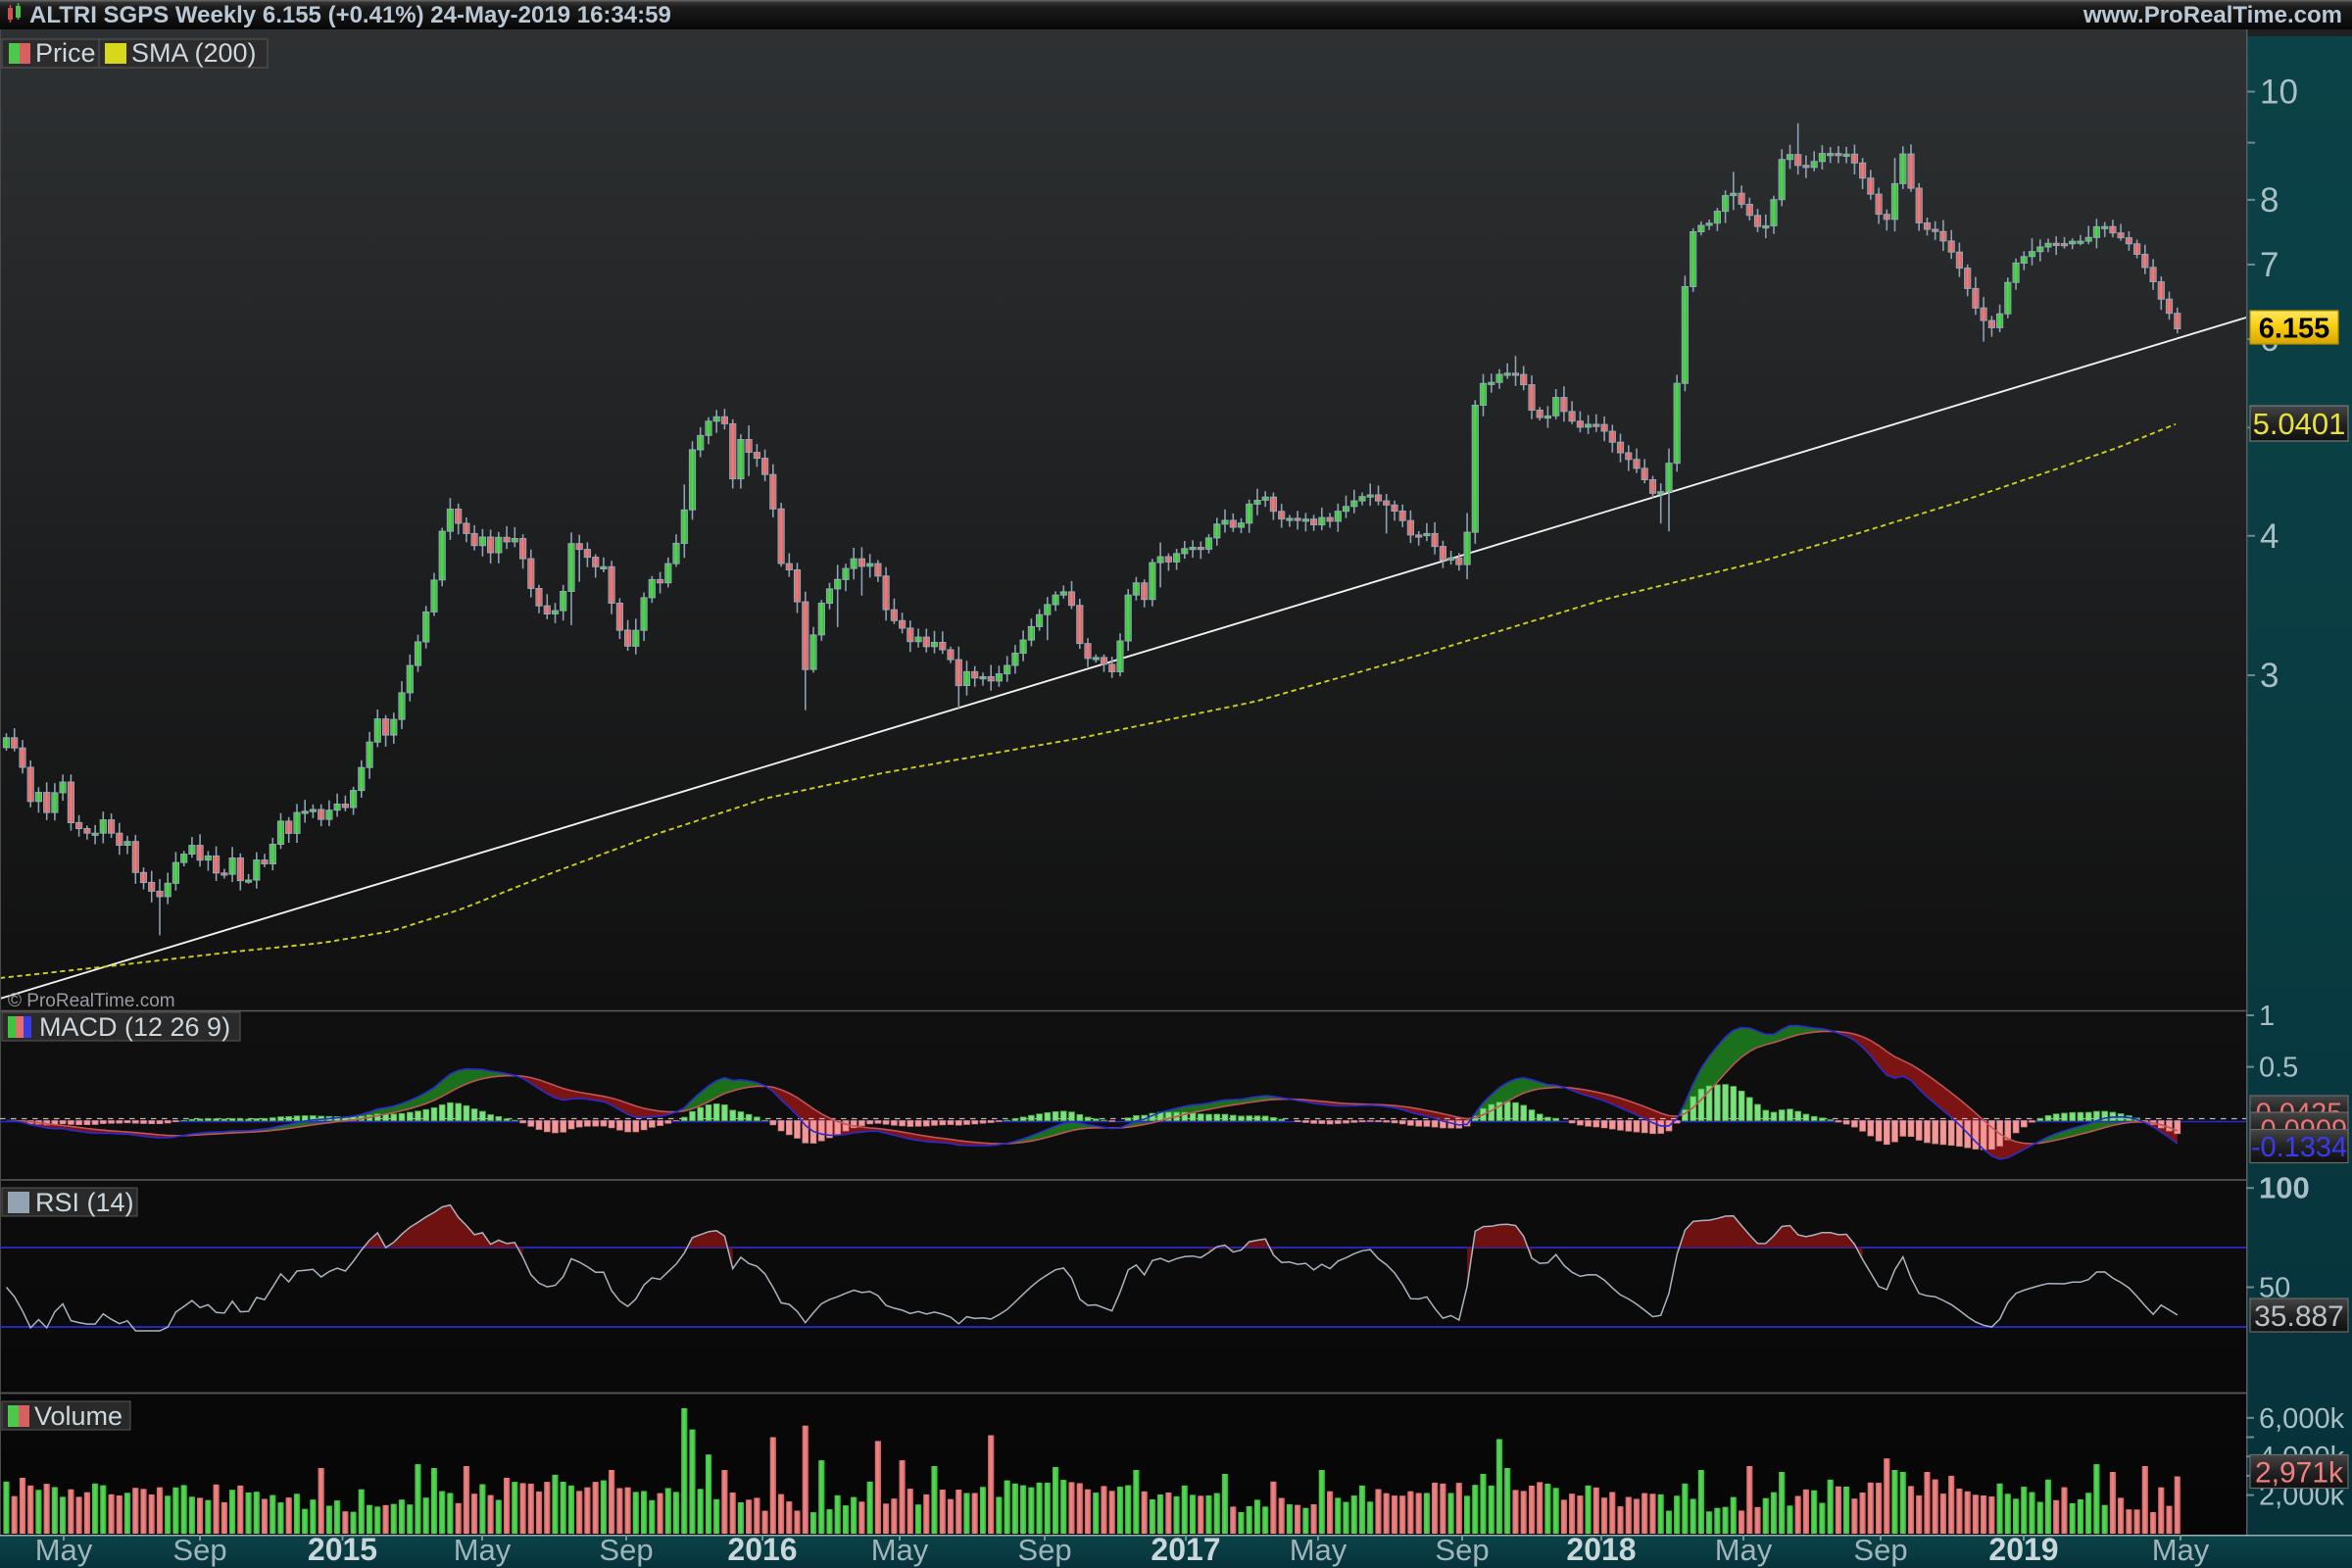 The image size is (2352, 1568). Describe the element at coordinates (2278, 1068) in the screenshot. I see `svg-text: 0.5` at that location.